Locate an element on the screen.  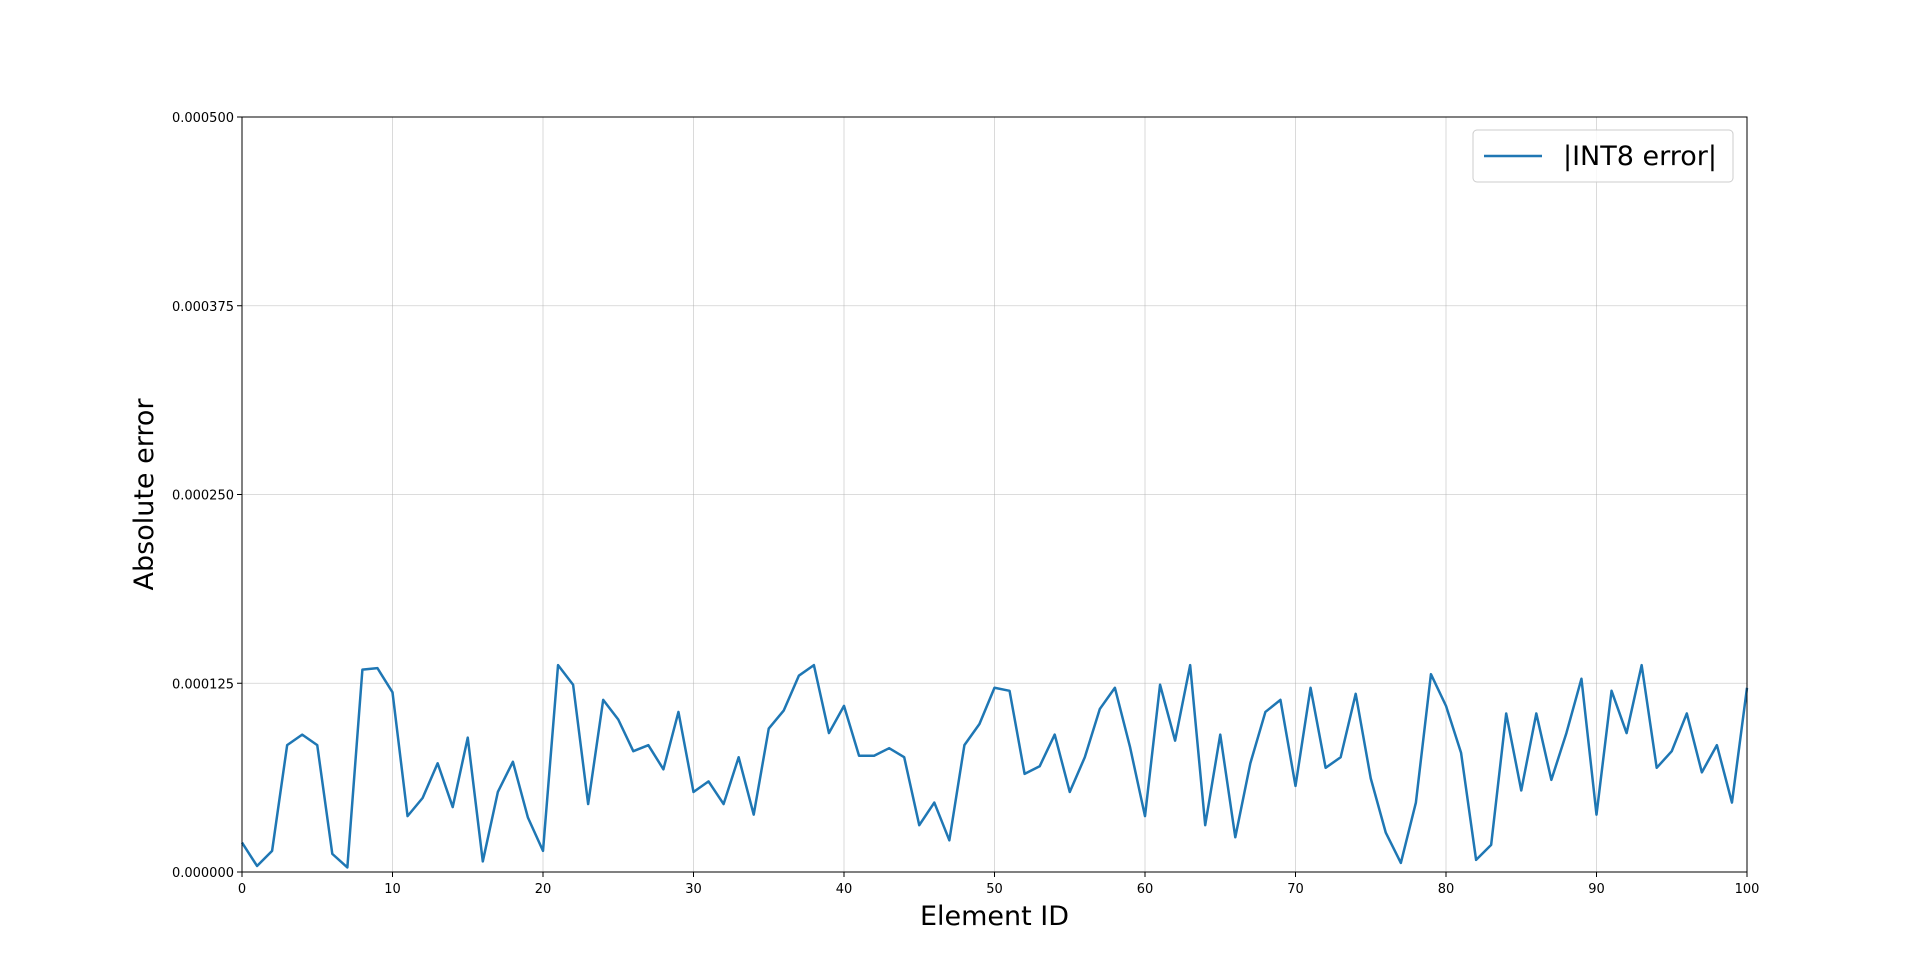
x-tick-label: 50 is located at coordinates (994, 889).